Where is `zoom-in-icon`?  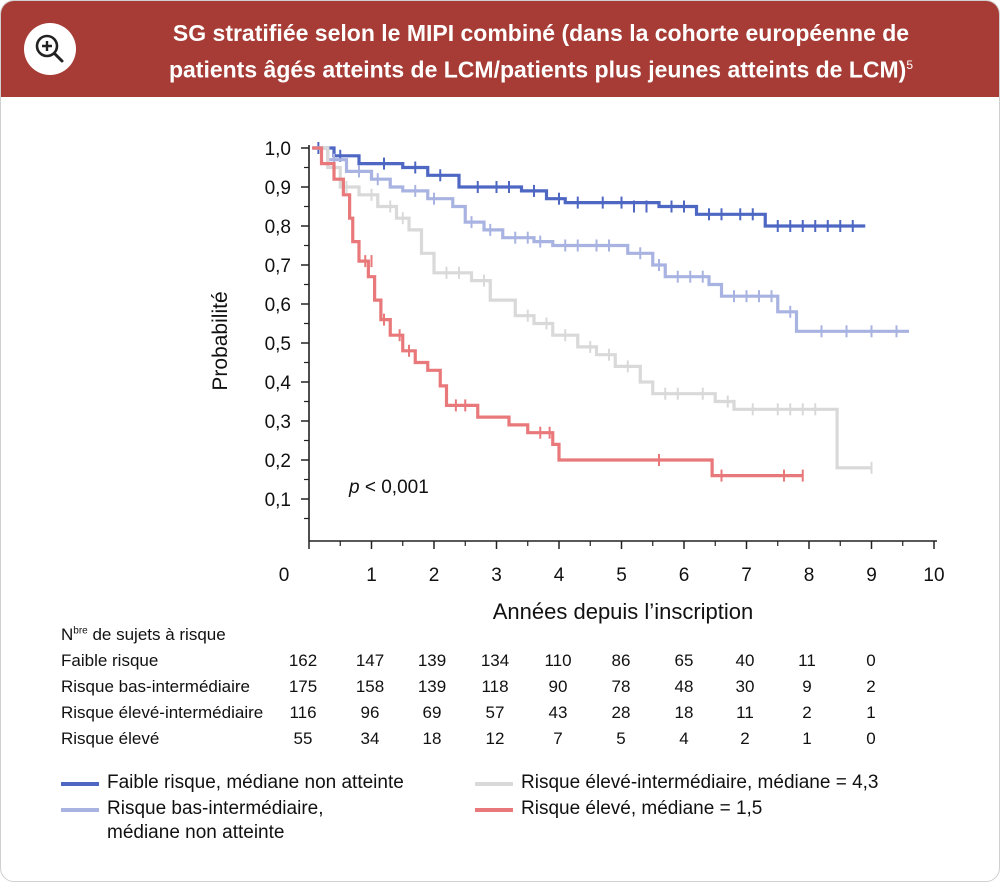
zoom-in-icon is located at coordinates (50, 49).